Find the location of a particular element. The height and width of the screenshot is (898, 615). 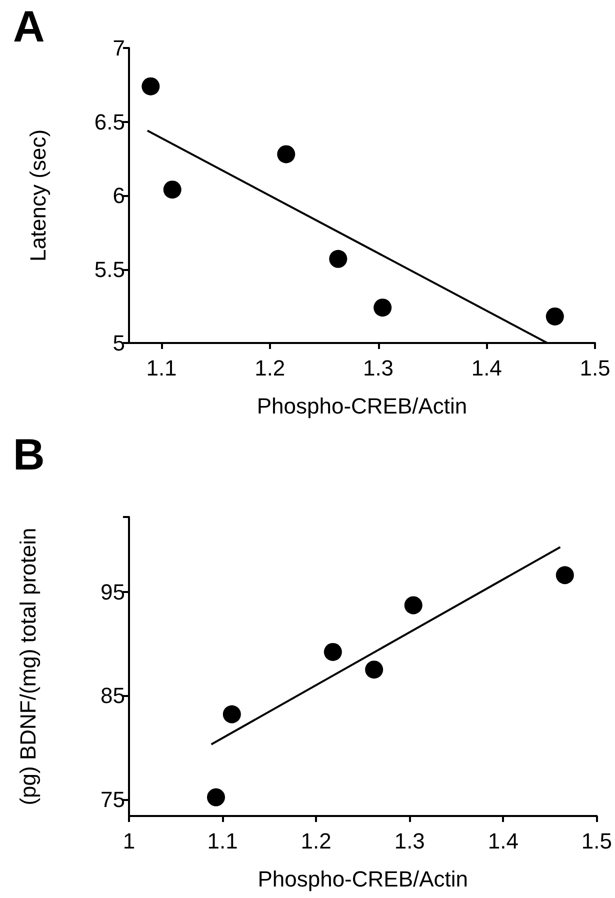

y-tick-label: 95 is located at coordinates (112, 591).